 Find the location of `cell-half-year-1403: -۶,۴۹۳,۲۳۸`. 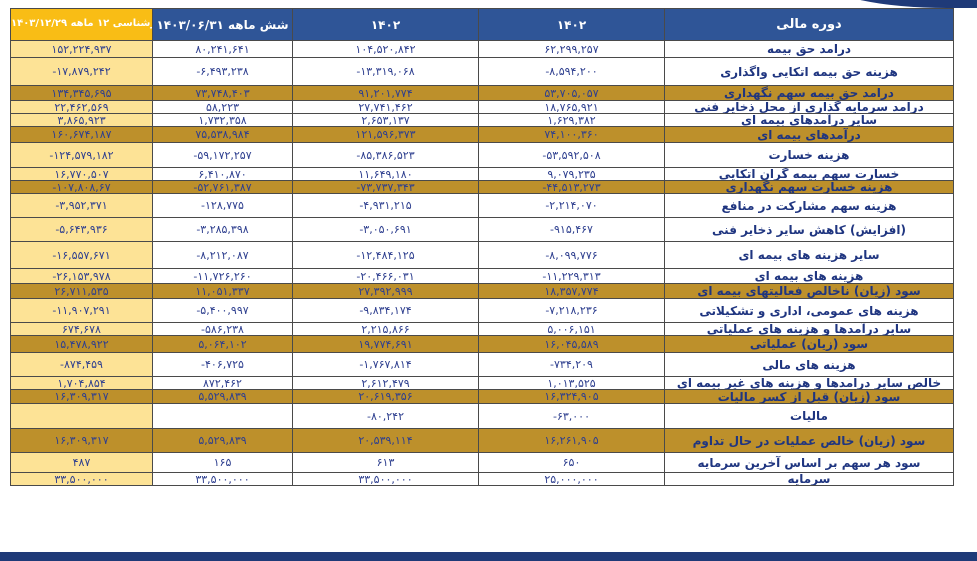

cell-half-year-1403: -۶,۴۹۳,۲۳۸ is located at coordinates (222, 71).